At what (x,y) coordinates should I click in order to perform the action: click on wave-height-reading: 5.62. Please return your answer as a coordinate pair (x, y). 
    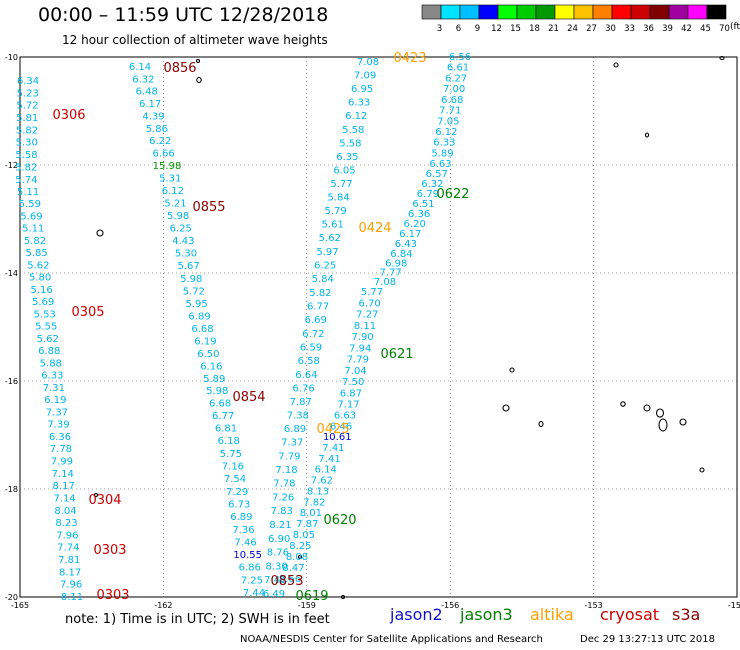
    Looking at the image, I should click on (330, 238).